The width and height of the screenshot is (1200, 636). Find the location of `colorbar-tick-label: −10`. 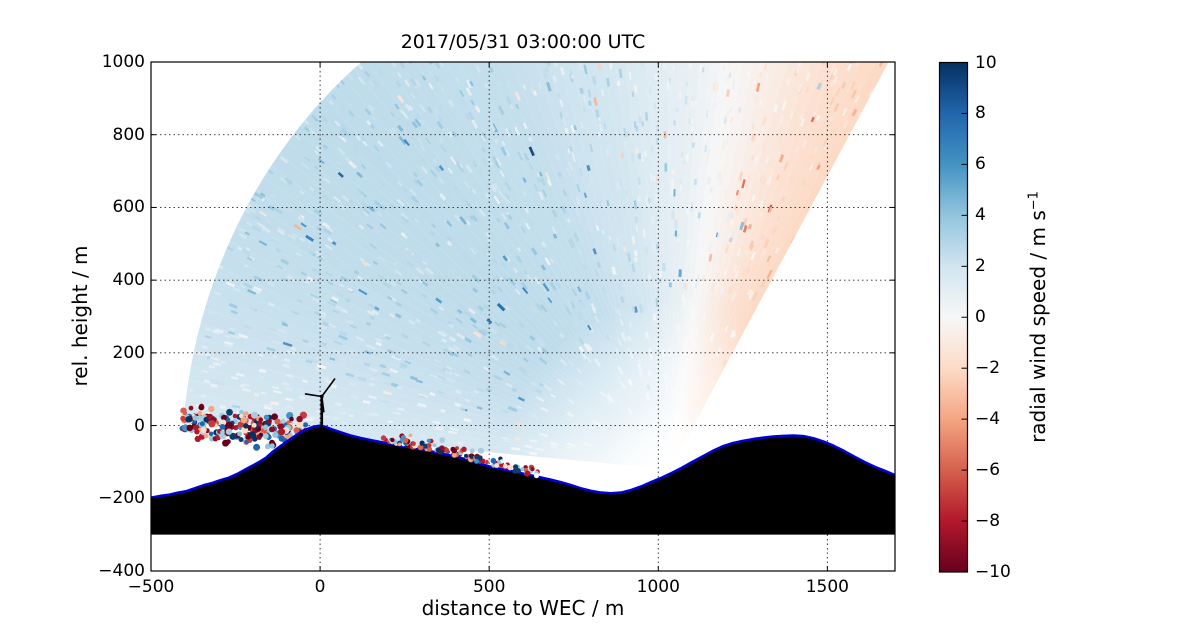

colorbar-tick-label: −10 is located at coordinates (993, 572).